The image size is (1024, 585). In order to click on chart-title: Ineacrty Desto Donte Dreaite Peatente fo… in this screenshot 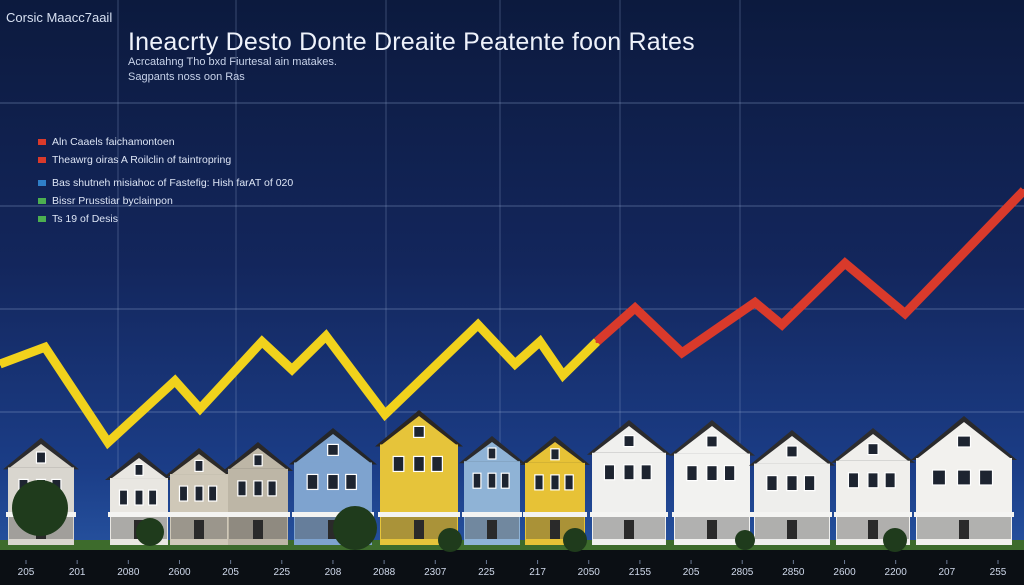, I will do `click(411, 42)`.